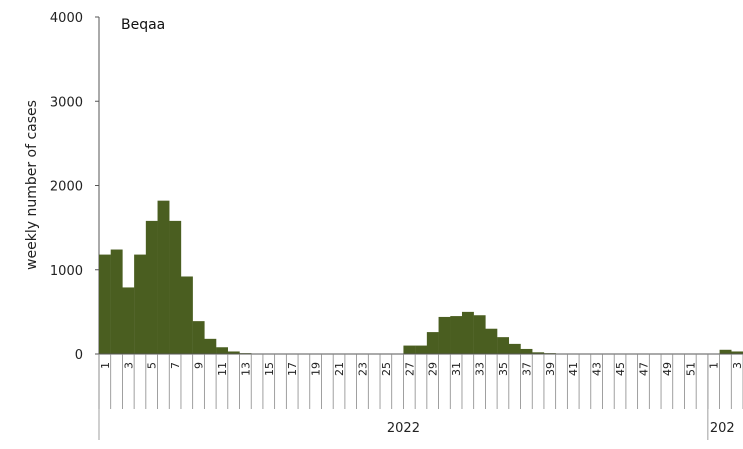  What do you see at coordinates (66, 271) in the screenshot?
I see `y-tick-label: 1000` at bounding box center [66, 271].